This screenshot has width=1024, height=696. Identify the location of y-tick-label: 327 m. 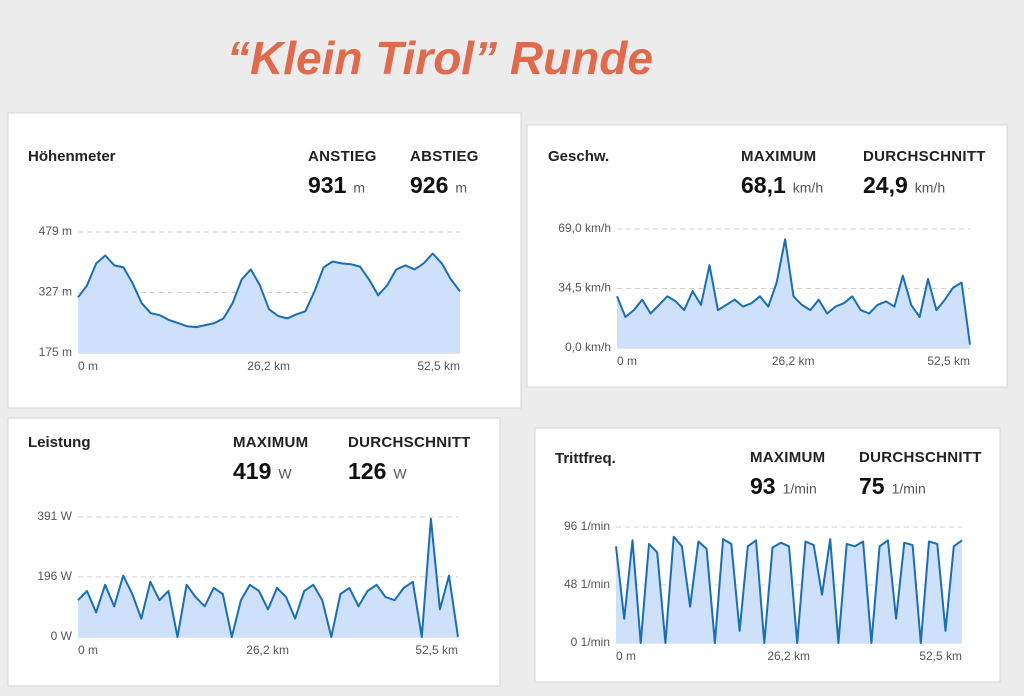
(55, 292).